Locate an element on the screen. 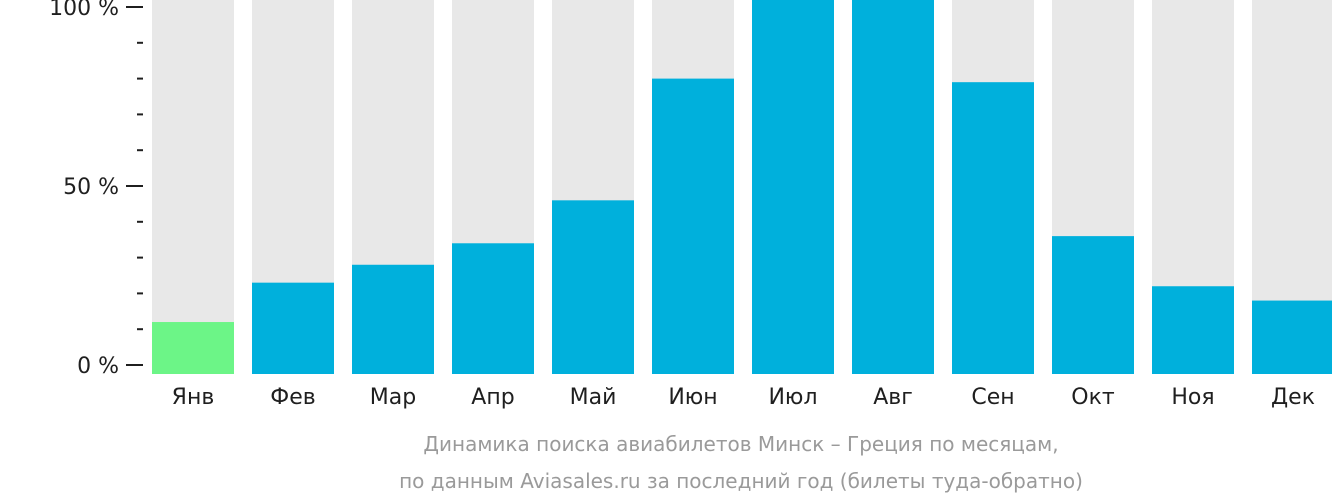 This screenshot has width=1332, height=502. x-tick-label: Июн is located at coordinates (692, 397).